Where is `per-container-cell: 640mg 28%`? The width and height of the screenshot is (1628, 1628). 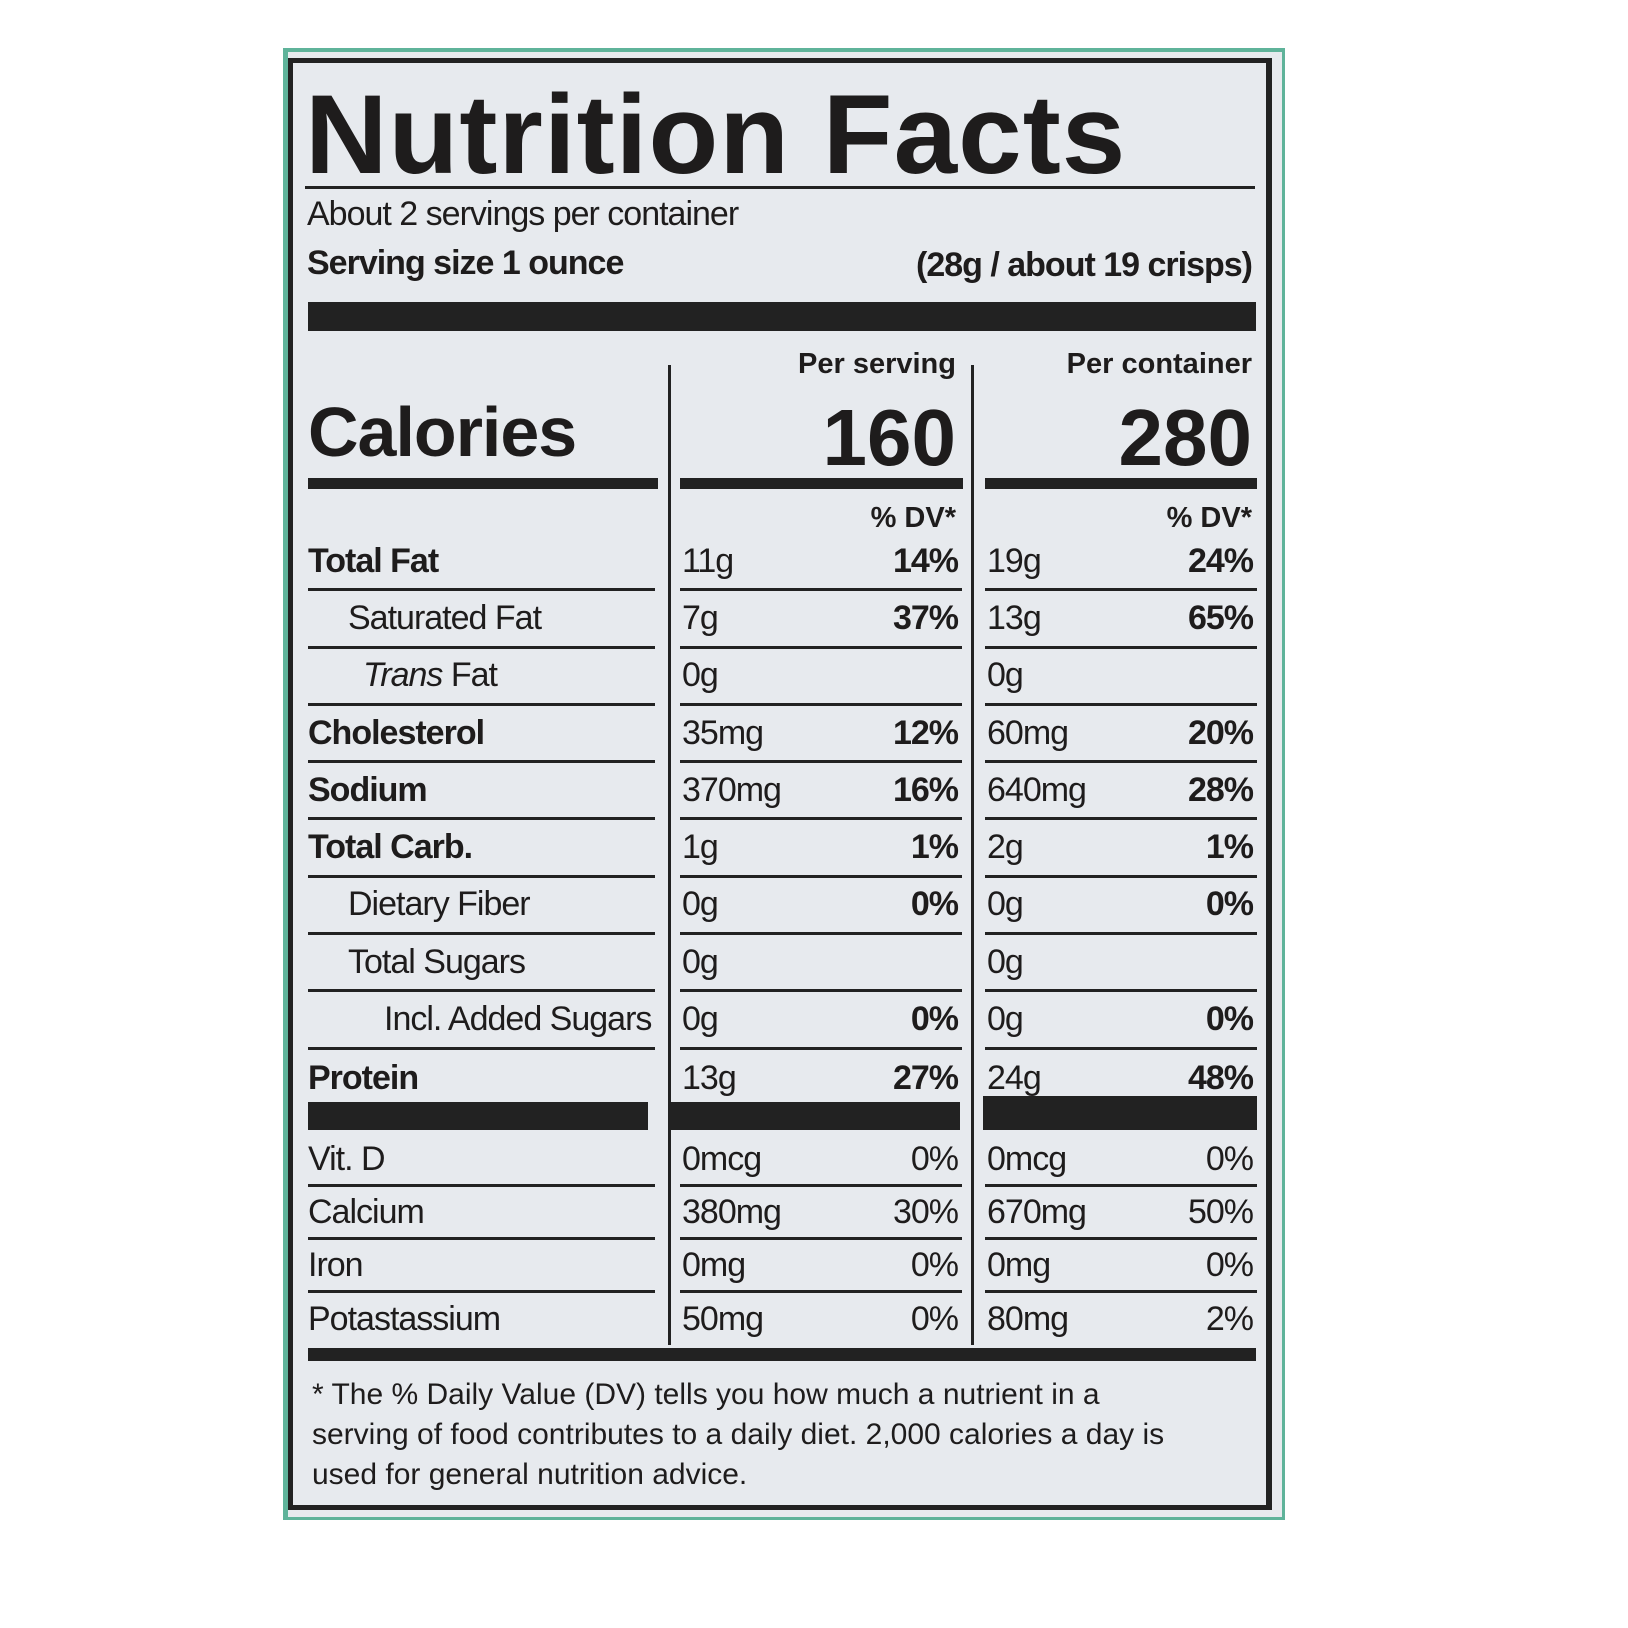
per-container-cell: 640mg 28% is located at coordinates (1121, 792).